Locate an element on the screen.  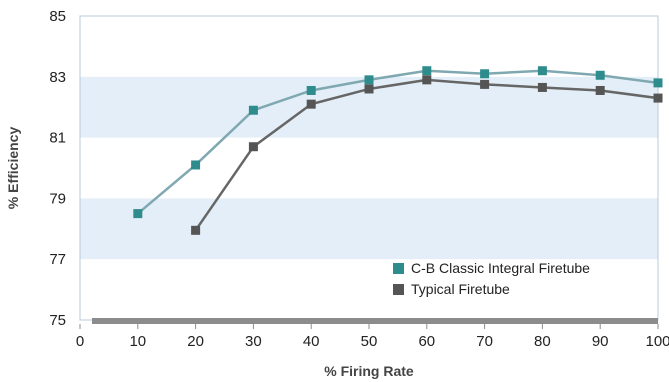
x-tick-label: 0 is located at coordinates (80, 341).